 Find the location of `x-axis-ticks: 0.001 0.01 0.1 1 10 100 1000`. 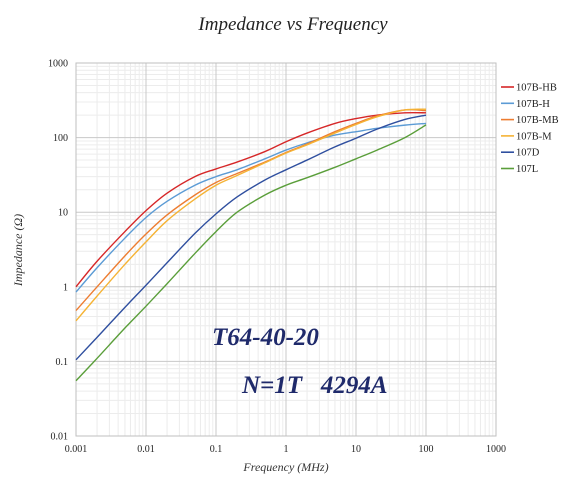

x-axis-ticks: 0.001 0.01 0.1 1 10 100 1000 is located at coordinates (285, 449).